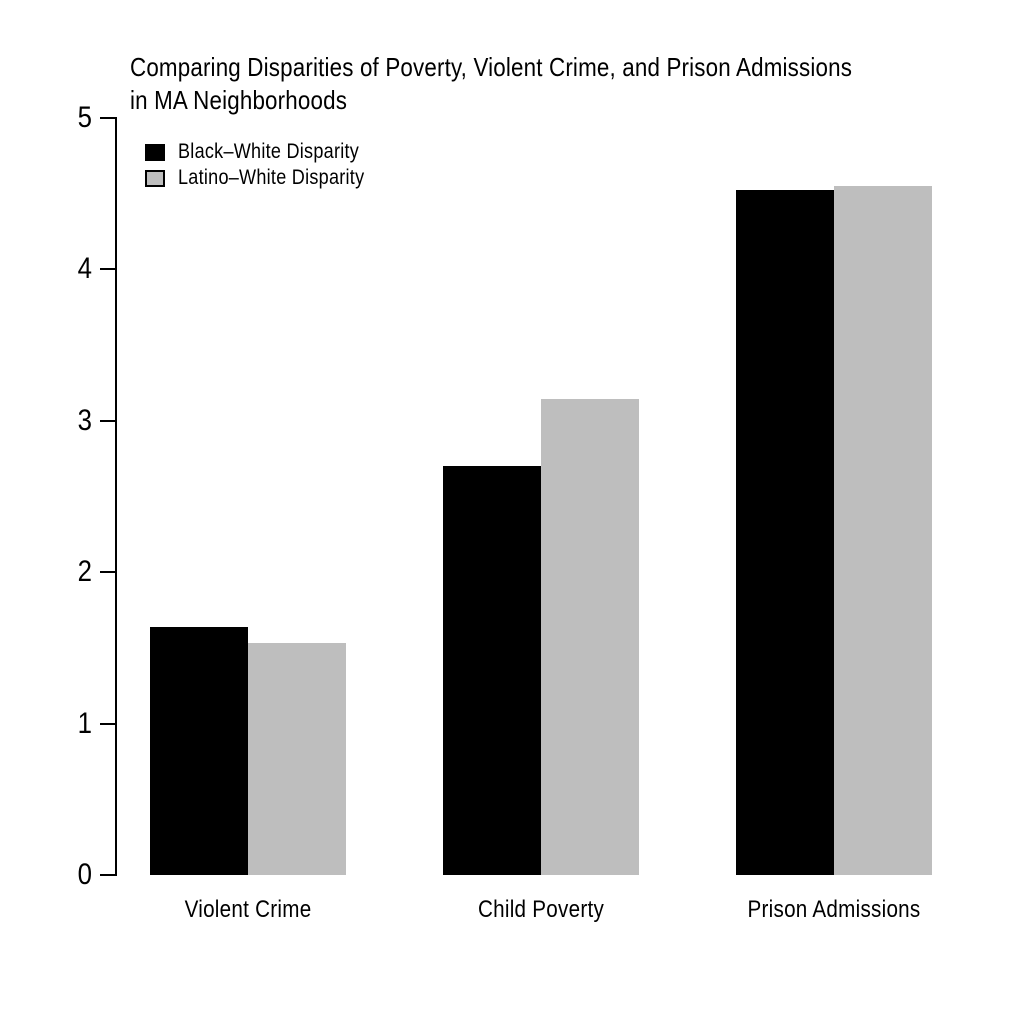  I want to click on legend-label-latino-white: Latino–White Disparity, so click(271, 177).